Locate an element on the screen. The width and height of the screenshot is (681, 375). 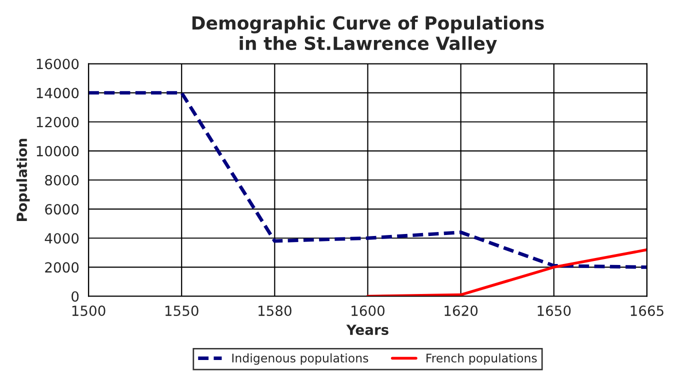
y-tick-label: 0 is located at coordinates (75, 296).